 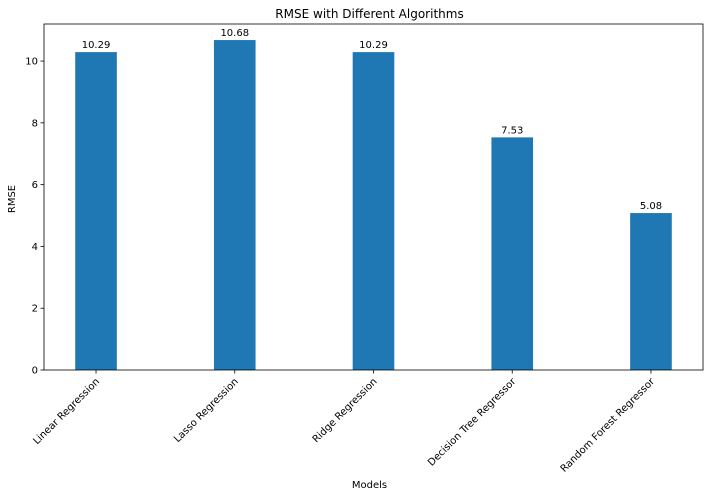 What do you see at coordinates (512, 130) in the screenshot?
I see `bar-value-label: 7.53` at bounding box center [512, 130].